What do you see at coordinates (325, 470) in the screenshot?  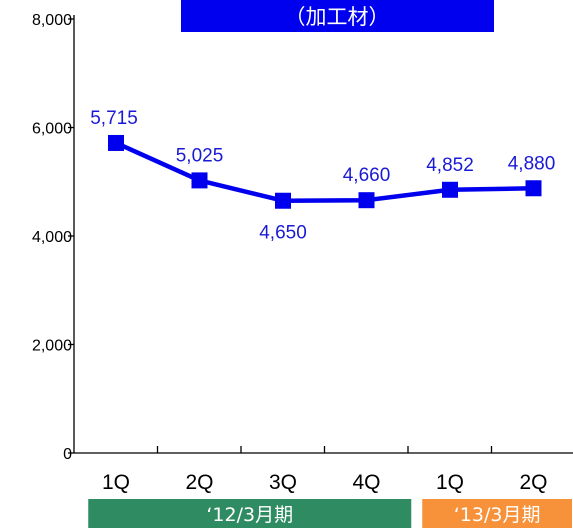 I see `x-axis-ticks: 1Q 2Q 3Q 4Q 1Q 2Q` at bounding box center [325, 470].